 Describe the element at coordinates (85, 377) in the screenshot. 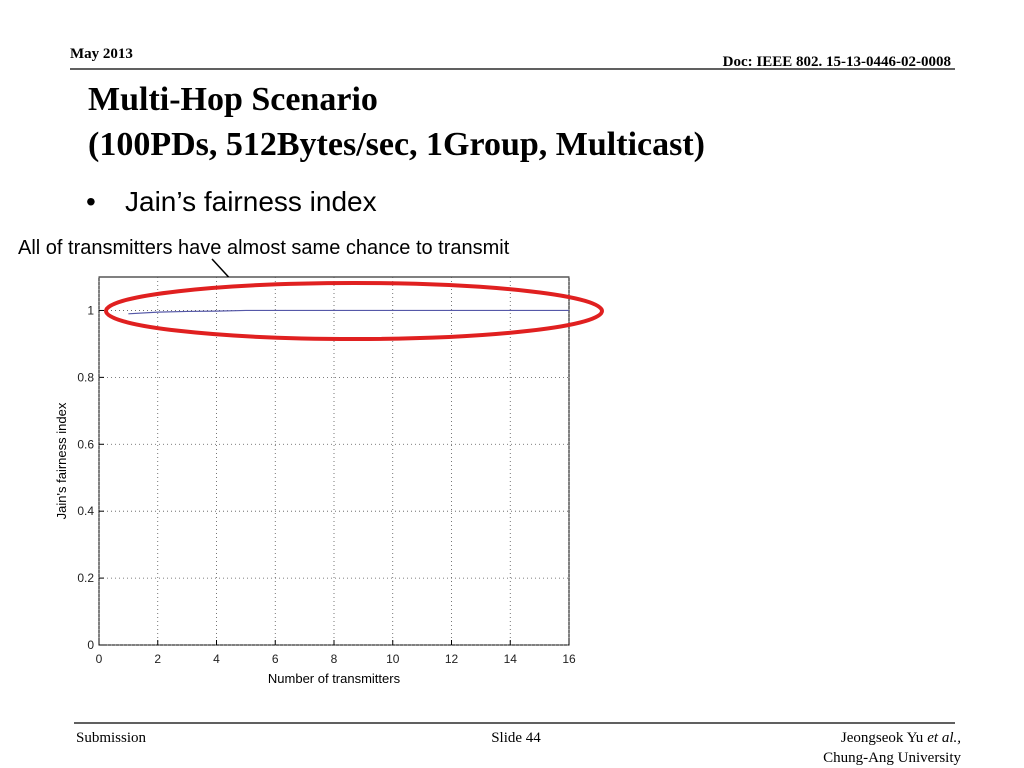

I see `y-tick-label: 0.8` at that location.